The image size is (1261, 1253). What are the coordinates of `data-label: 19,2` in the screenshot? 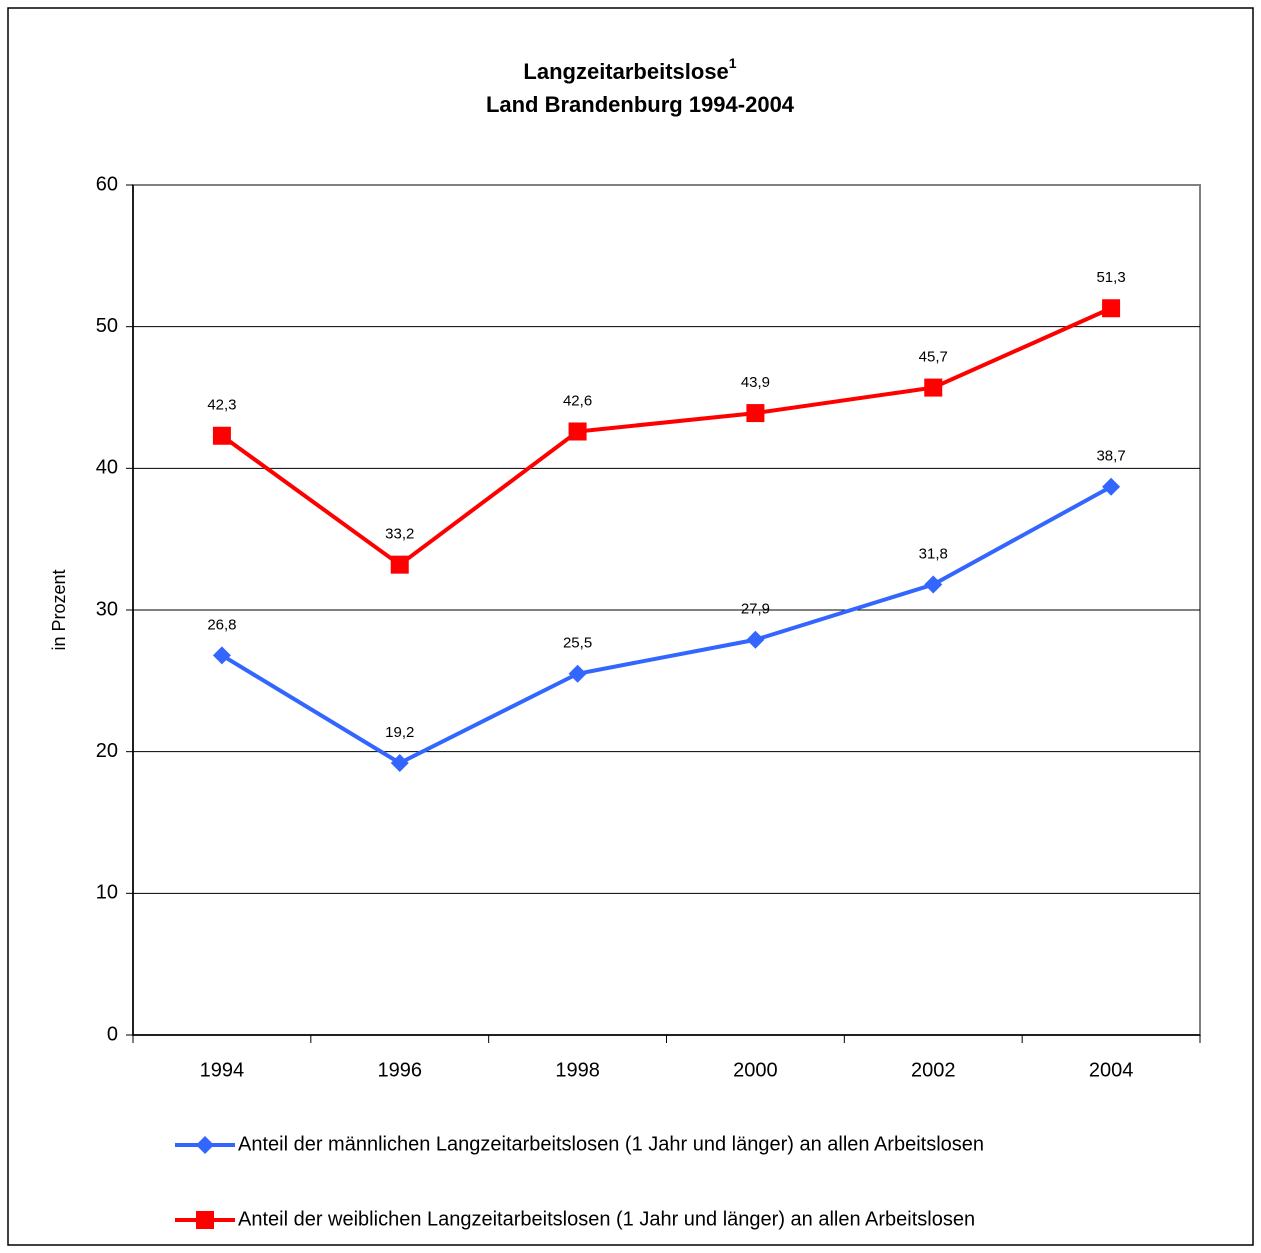 It's located at (399, 732).